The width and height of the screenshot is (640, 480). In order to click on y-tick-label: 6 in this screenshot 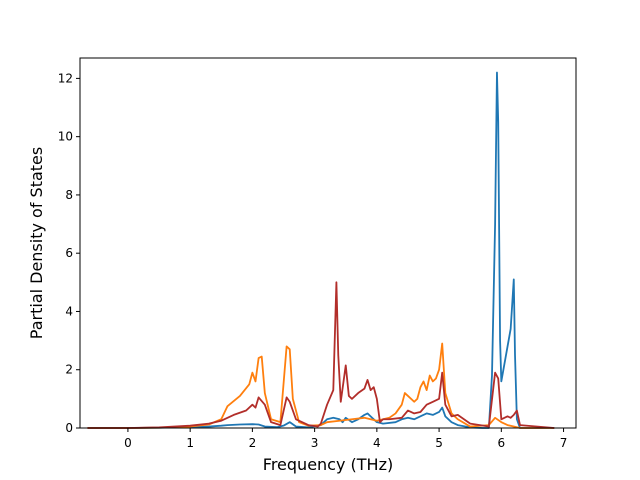, I will do `click(69, 253)`.